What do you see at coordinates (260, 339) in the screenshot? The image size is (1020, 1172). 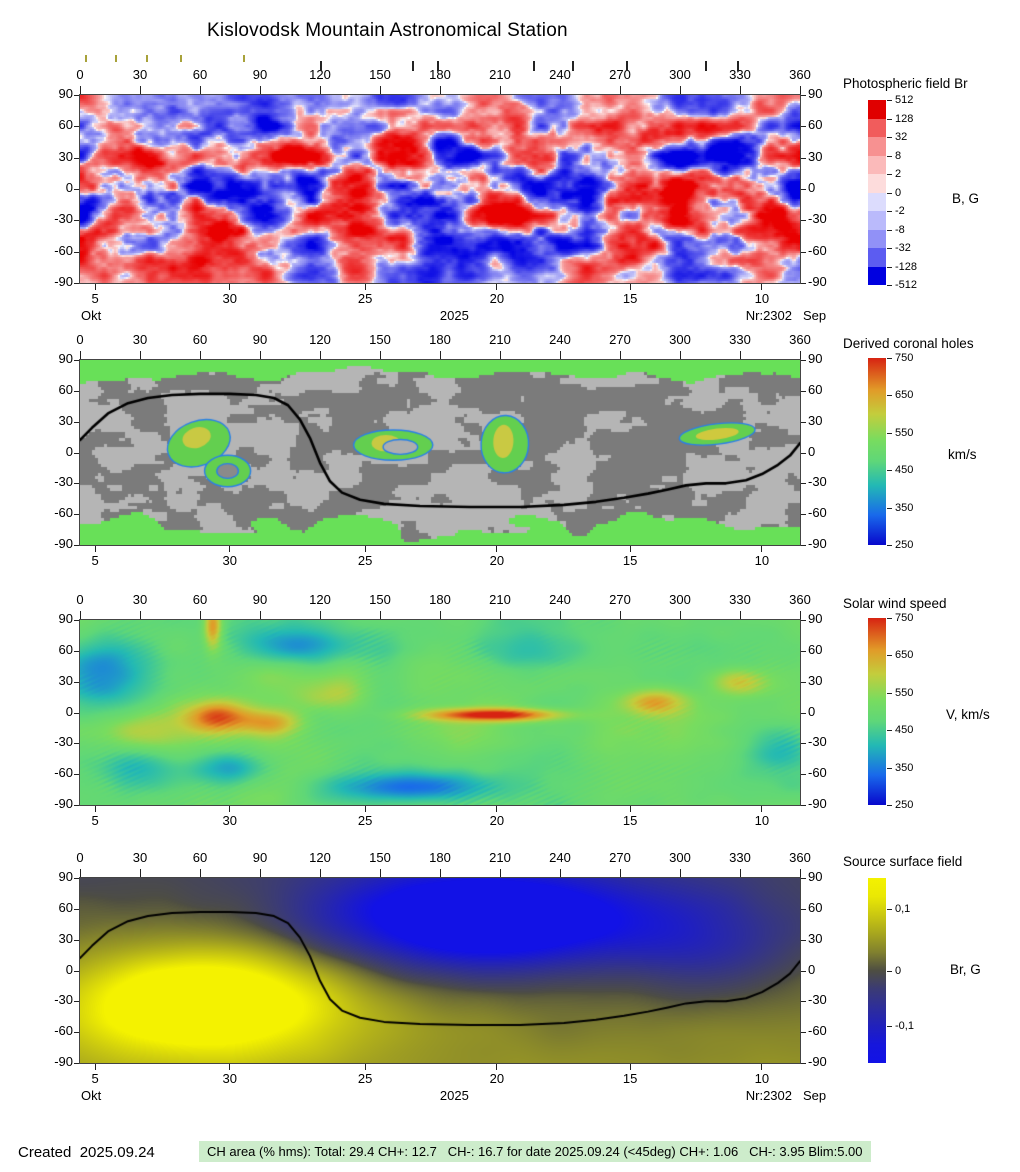 I see `lon-tick-label: 90` at bounding box center [260, 339].